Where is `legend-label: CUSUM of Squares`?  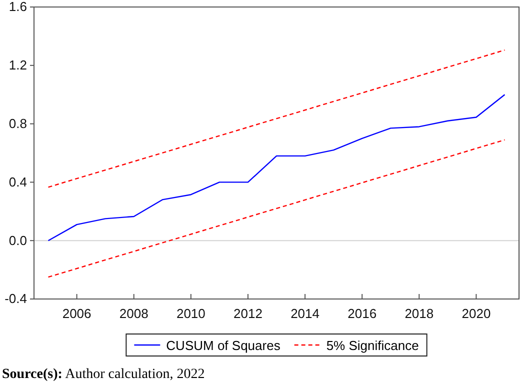
legend-label: CUSUM of Squares is located at coordinates (223, 345).